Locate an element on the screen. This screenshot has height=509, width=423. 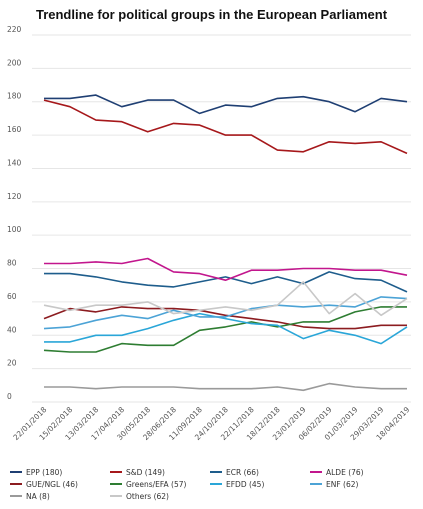
y-tick-label: 160 is located at coordinates (14, 129).